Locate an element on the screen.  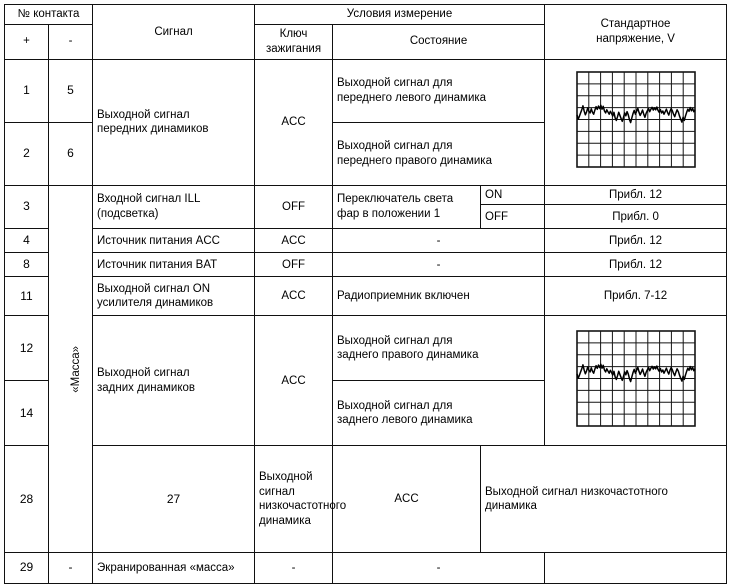
state-line1: Выходной сигнал низкочастотного is located at coordinates (576, 491).